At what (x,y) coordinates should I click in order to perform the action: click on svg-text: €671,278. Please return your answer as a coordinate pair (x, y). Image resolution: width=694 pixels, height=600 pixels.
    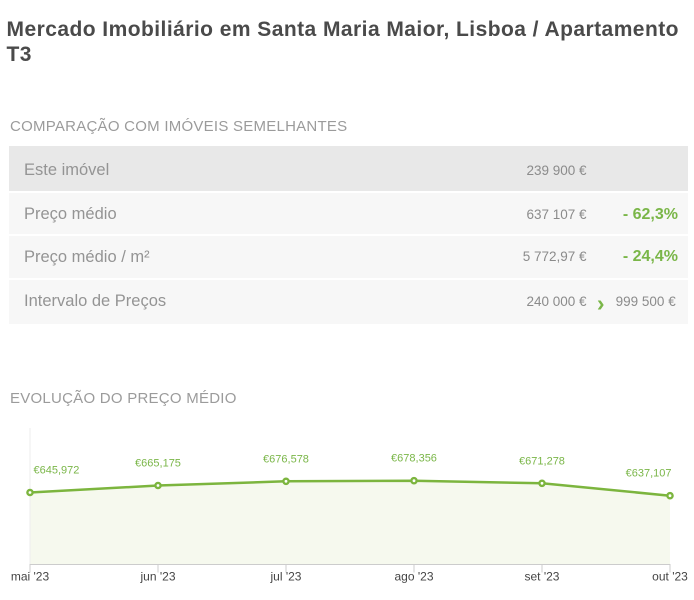
    Looking at the image, I should click on (542, 461).